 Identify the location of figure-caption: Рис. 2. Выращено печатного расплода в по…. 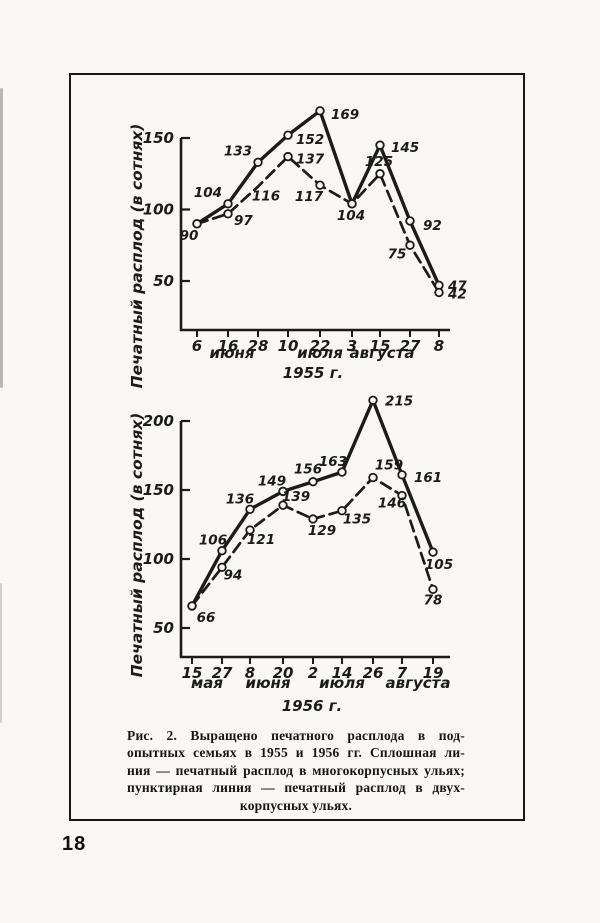
(296, 770).